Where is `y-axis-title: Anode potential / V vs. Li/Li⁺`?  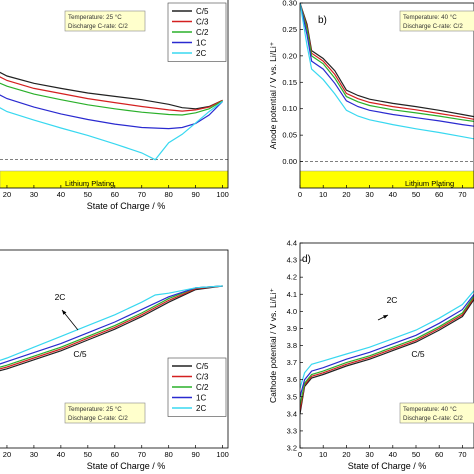 y-axis-title: Anode potential / V vs. Li/Li⁺ is located at coordinates (273, 95).